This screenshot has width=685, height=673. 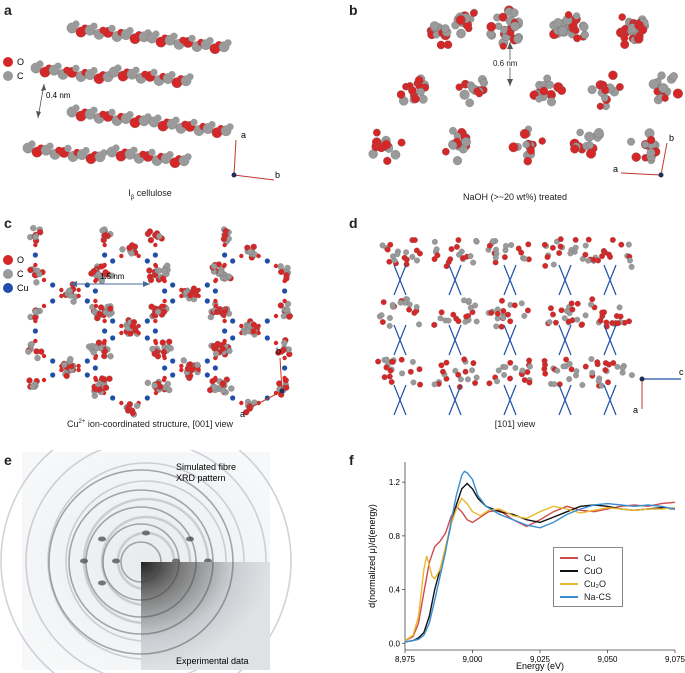 I want to click on experimental-rings, so click(x=141, y=562).